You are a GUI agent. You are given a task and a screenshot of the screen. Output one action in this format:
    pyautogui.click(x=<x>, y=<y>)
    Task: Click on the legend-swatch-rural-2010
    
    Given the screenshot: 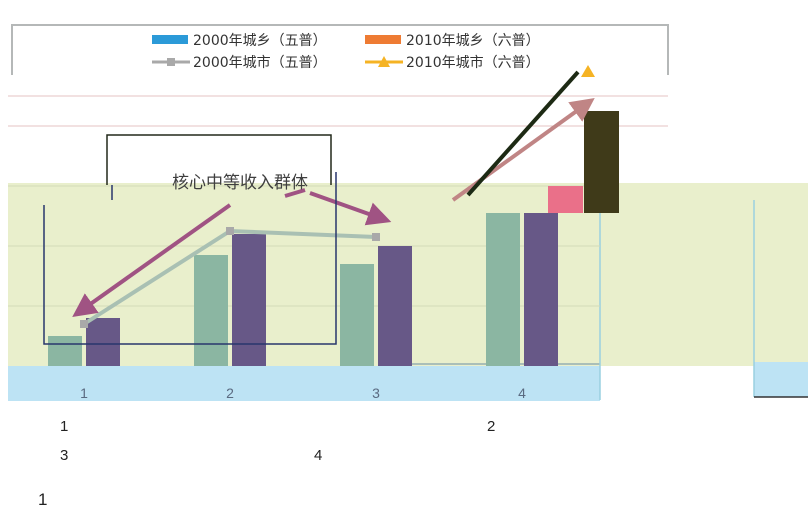 What is the action you would take?
    pyautogui.click(x=383, y=39)
    